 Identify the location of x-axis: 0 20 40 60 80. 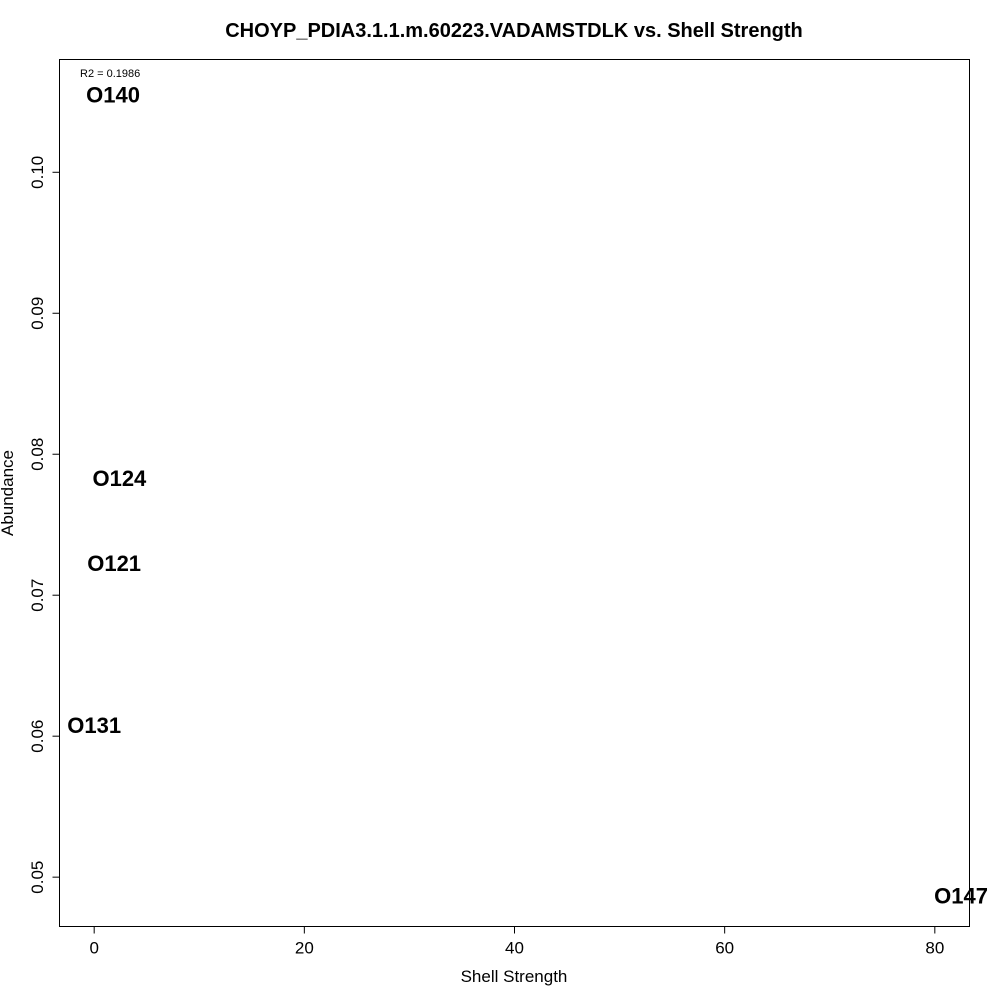
(516, 942).